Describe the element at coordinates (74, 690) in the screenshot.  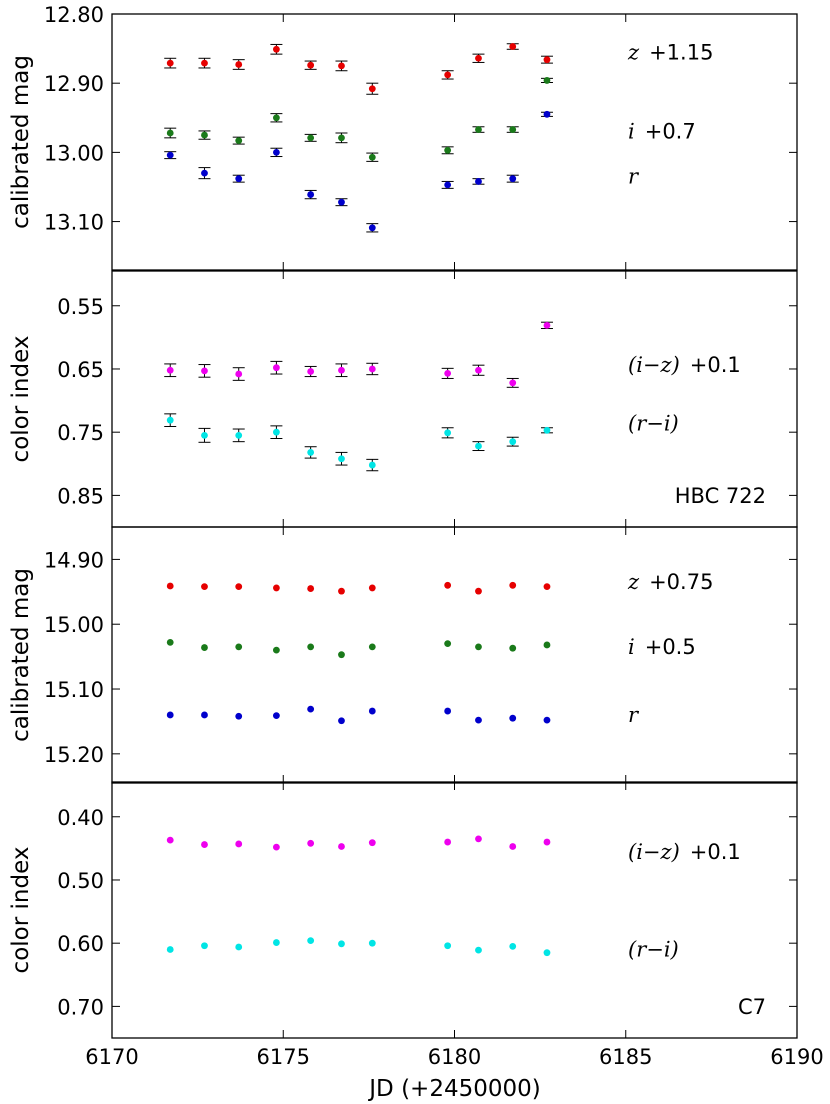
I see `y-tick-label: 15.10` at that location.